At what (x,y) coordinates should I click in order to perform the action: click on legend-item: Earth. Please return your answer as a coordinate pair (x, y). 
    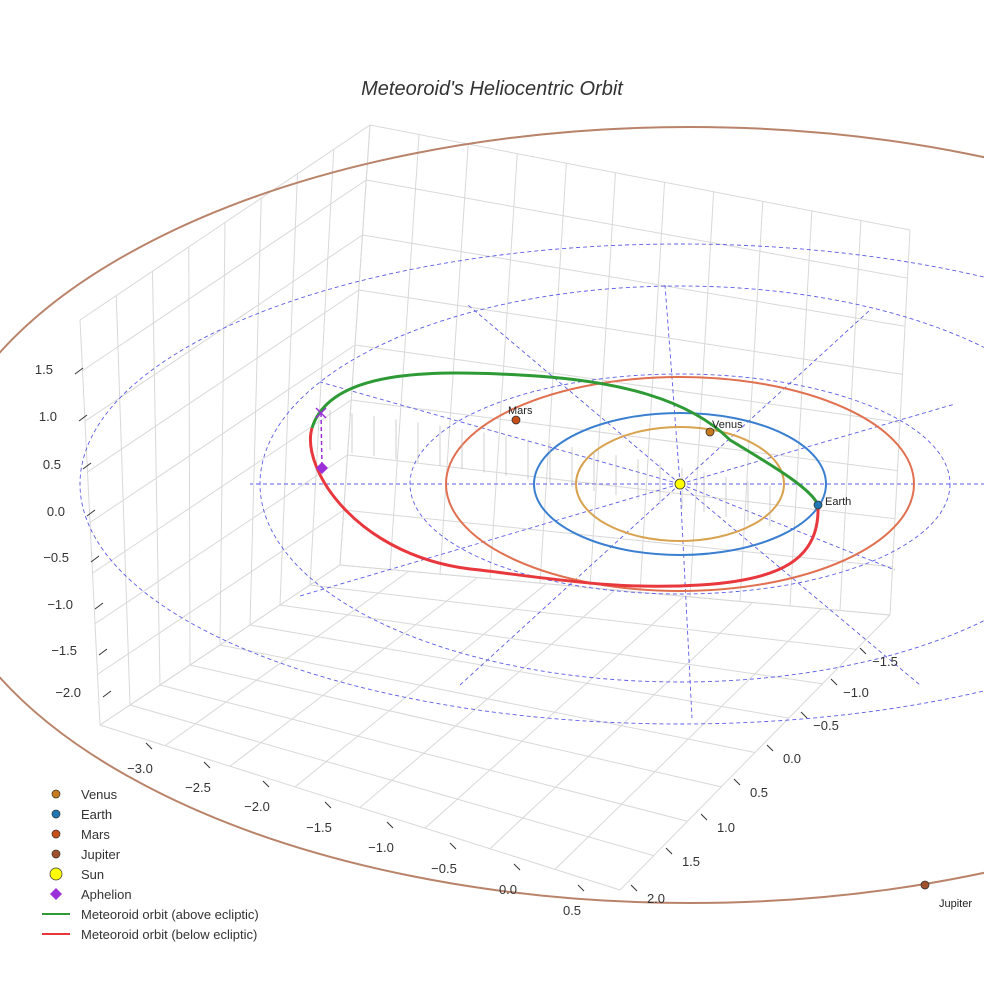
    Looking at the image, I should click on (81, 814).